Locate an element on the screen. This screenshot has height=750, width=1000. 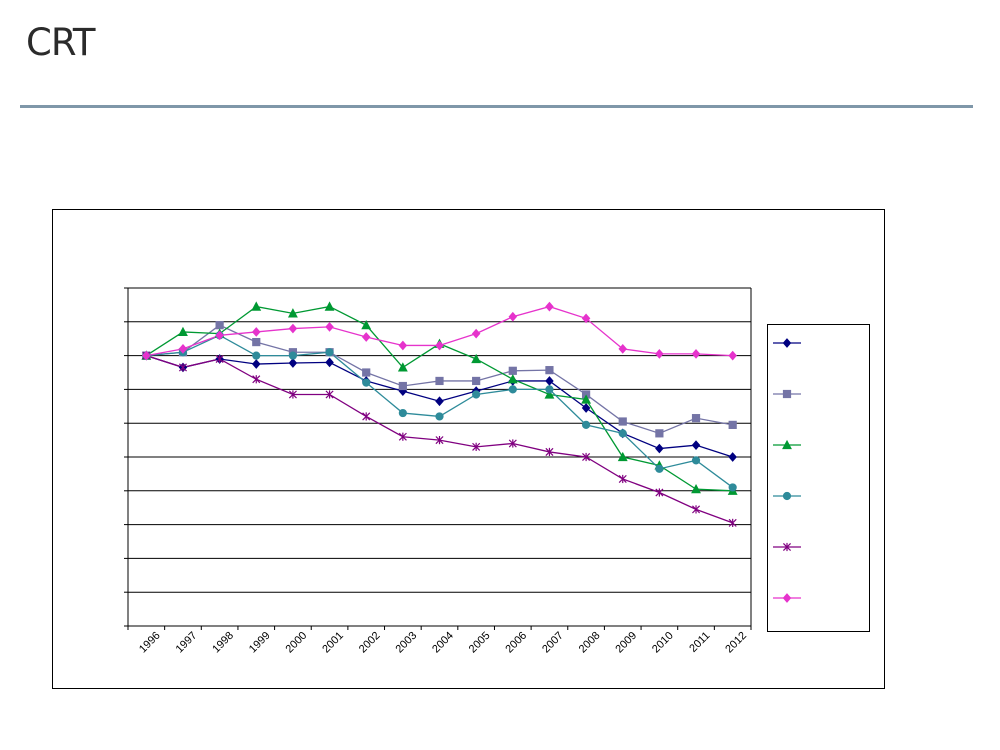
x-tick-label: 1997 is located at coordinates (187, 643).